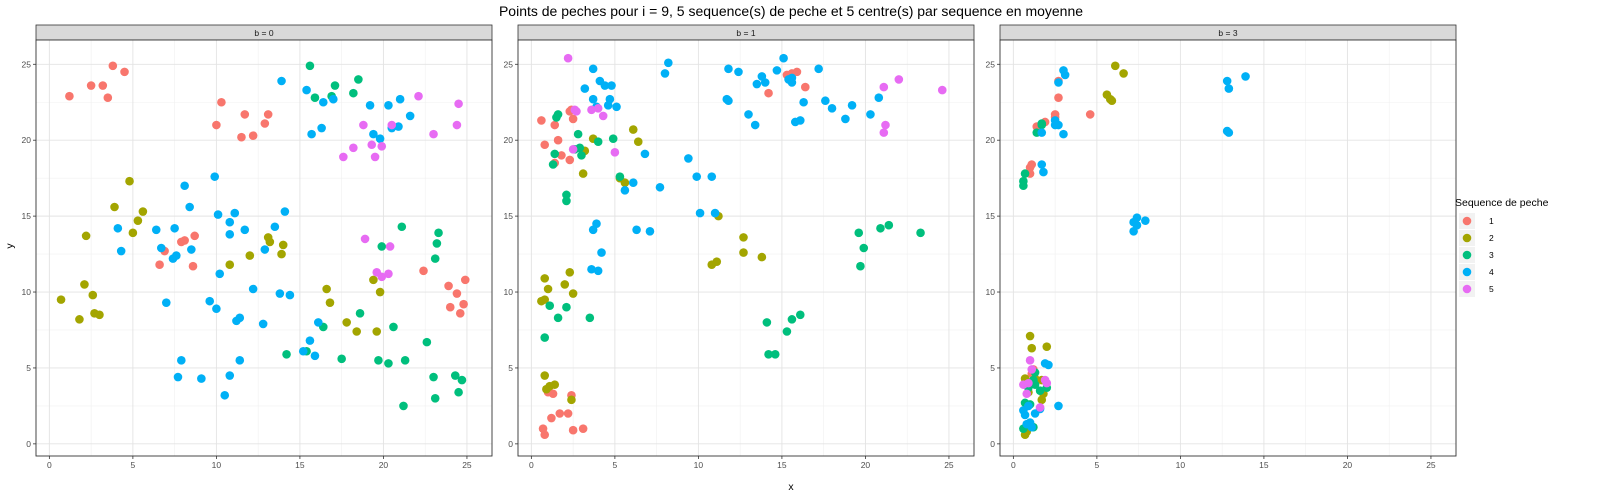  Describe the element at coordinates (10, 246) in the screenshot. I see `y-axis-title: y` at that location.